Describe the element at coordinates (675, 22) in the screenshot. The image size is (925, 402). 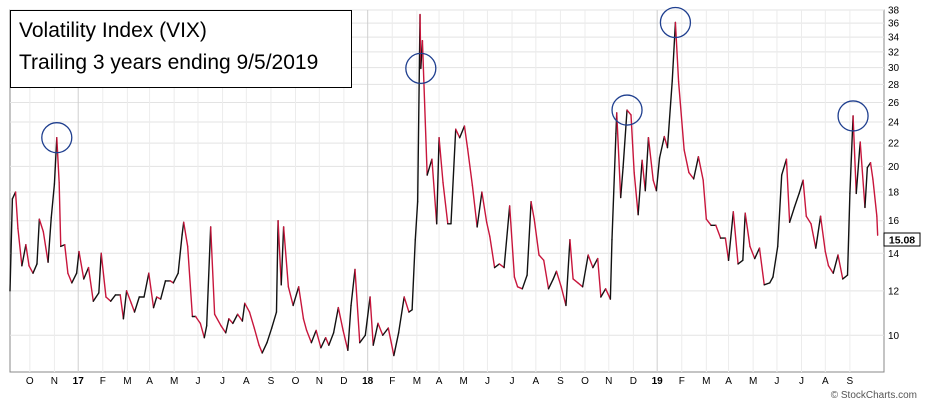
I see `peak-circle` at that location.